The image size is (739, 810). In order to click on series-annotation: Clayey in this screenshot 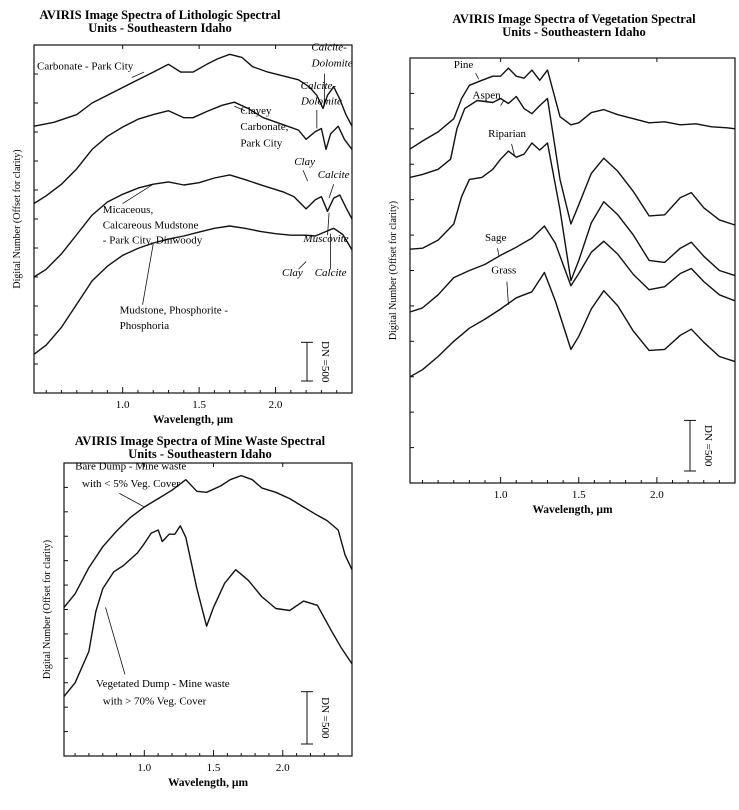, I will do `click(256, 111)`.